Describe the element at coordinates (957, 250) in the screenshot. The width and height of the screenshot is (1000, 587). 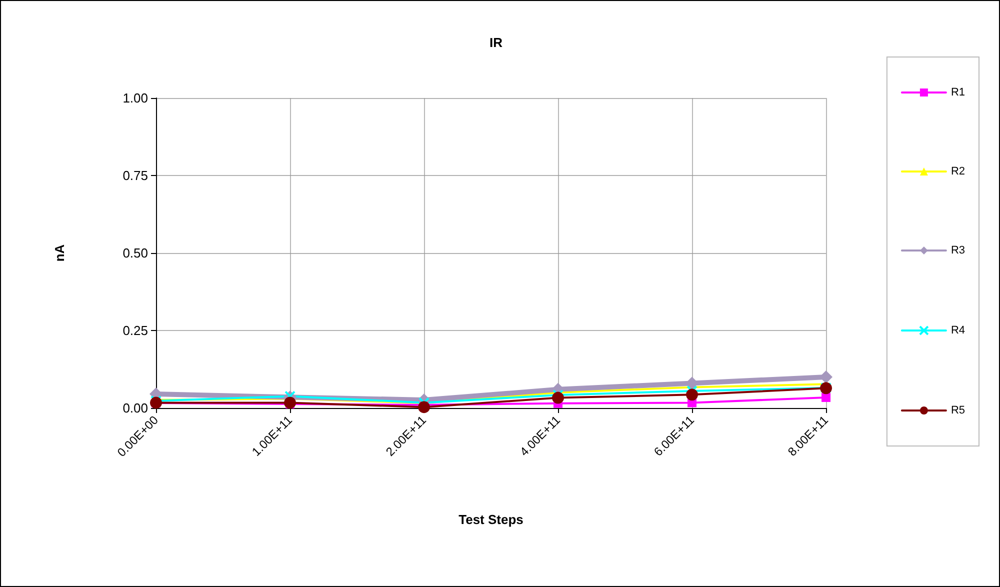
I see `legend-label: R3` at that location.